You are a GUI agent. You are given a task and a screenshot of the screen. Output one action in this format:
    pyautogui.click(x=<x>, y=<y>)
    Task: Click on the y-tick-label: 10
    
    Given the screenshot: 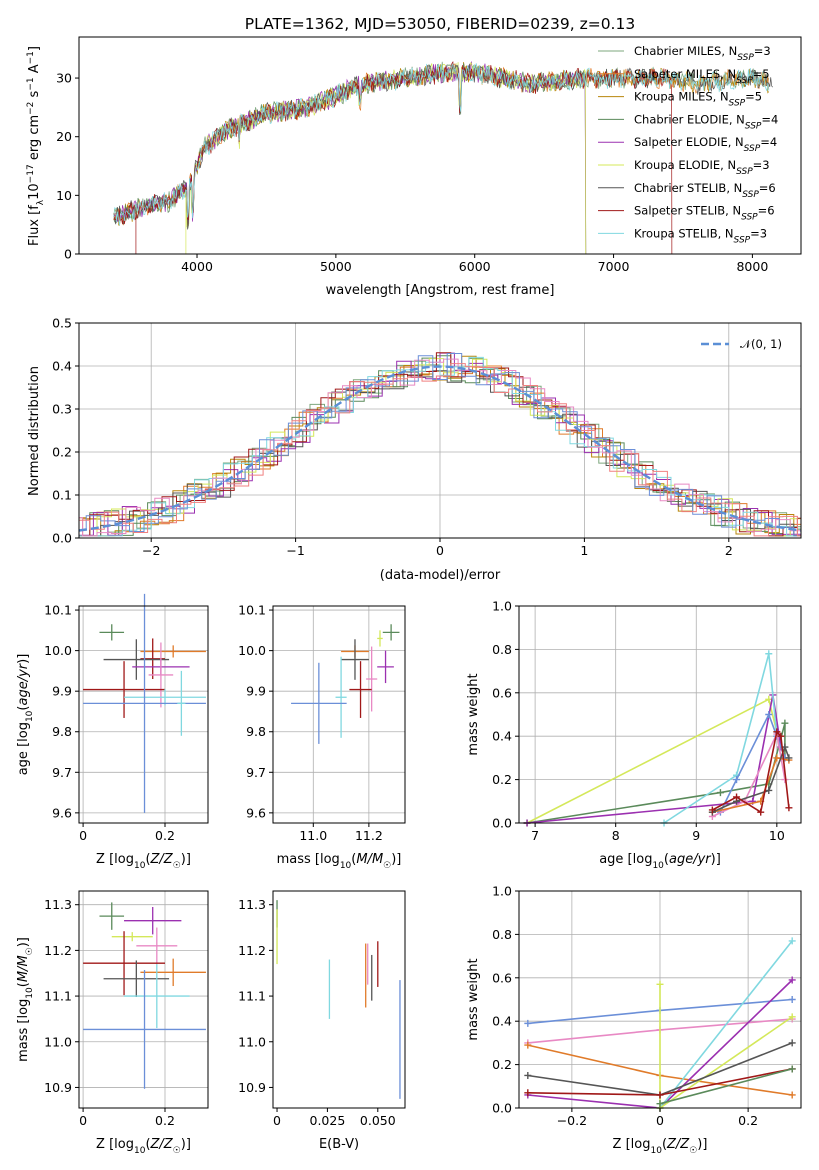 What is the action you would take?
    pyautogui.click(x=64, y=195)
    